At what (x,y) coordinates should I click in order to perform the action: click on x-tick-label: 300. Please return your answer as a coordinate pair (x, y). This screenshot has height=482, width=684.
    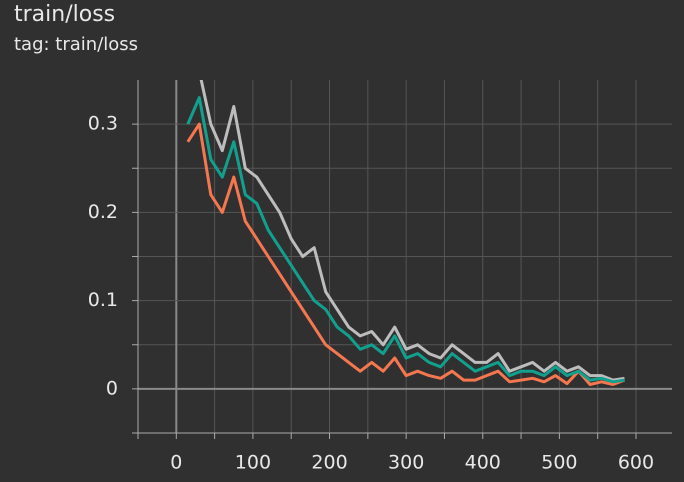
    Looking at the image, I should click on (406, 463).